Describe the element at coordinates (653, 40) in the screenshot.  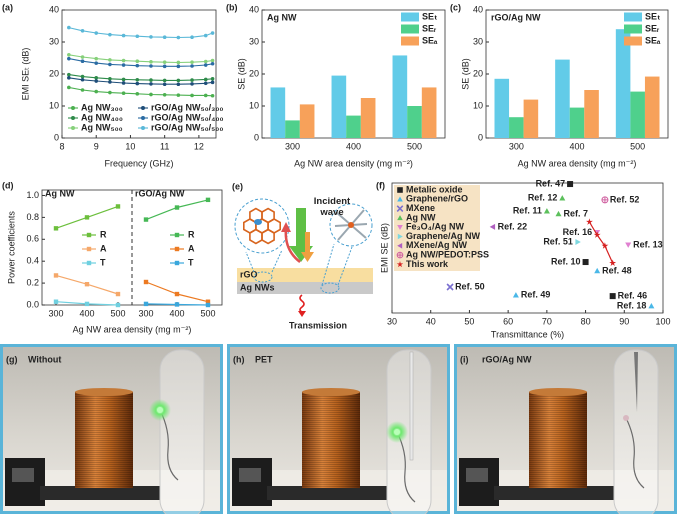
I see `legend-label: SEₐ` at that location.